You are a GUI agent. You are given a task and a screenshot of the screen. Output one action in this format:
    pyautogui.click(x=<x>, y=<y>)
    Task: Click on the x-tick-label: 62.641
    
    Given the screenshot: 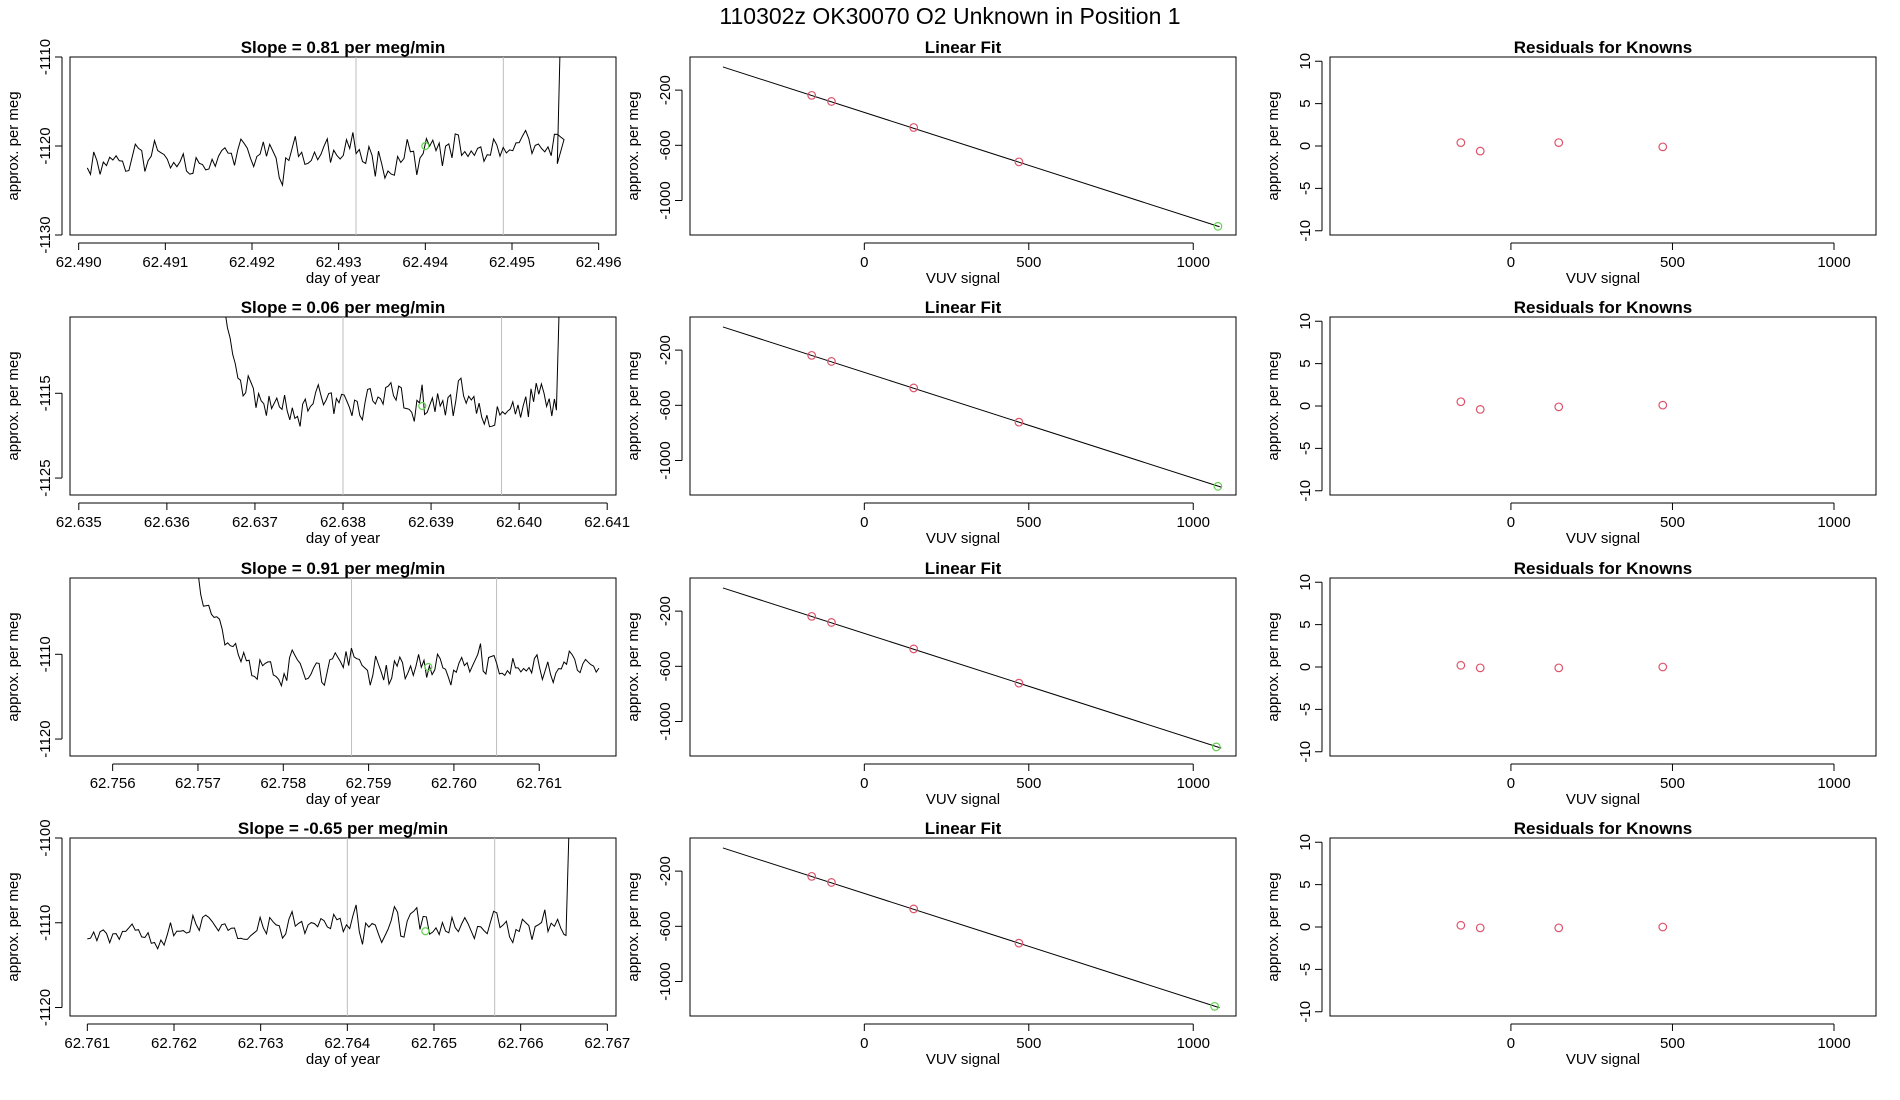 What is the action you would take?
    pyautogui.click(x=607, y=522)
    